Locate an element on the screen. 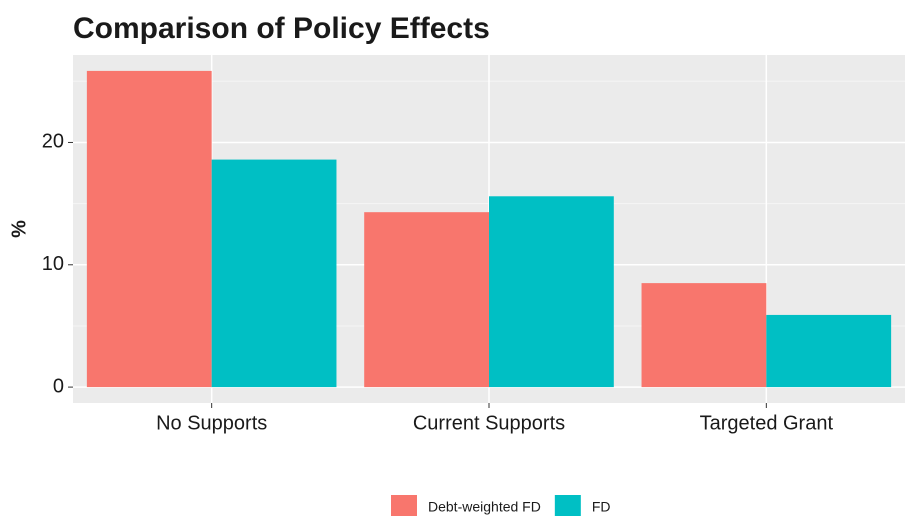 This screenshot has width=915, height=516. legend-label: FD is located at coordinates (601, 507).